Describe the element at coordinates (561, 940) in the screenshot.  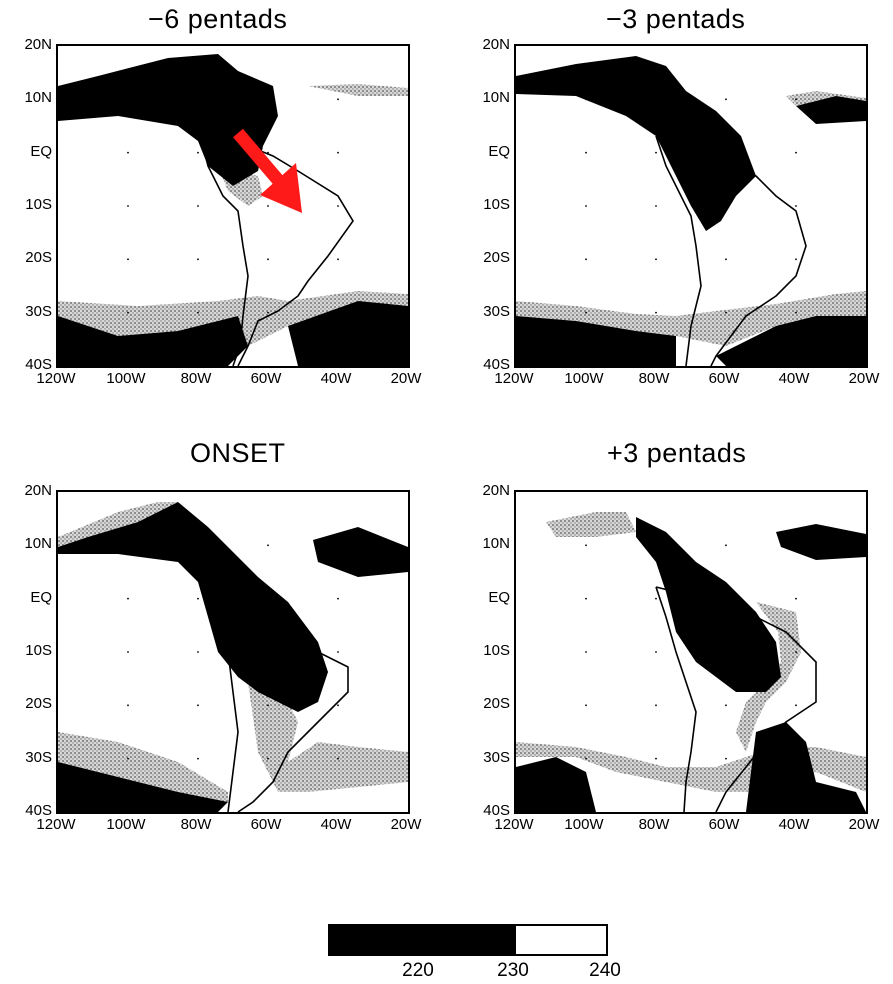
I see `legend-swatch-light` at that location.